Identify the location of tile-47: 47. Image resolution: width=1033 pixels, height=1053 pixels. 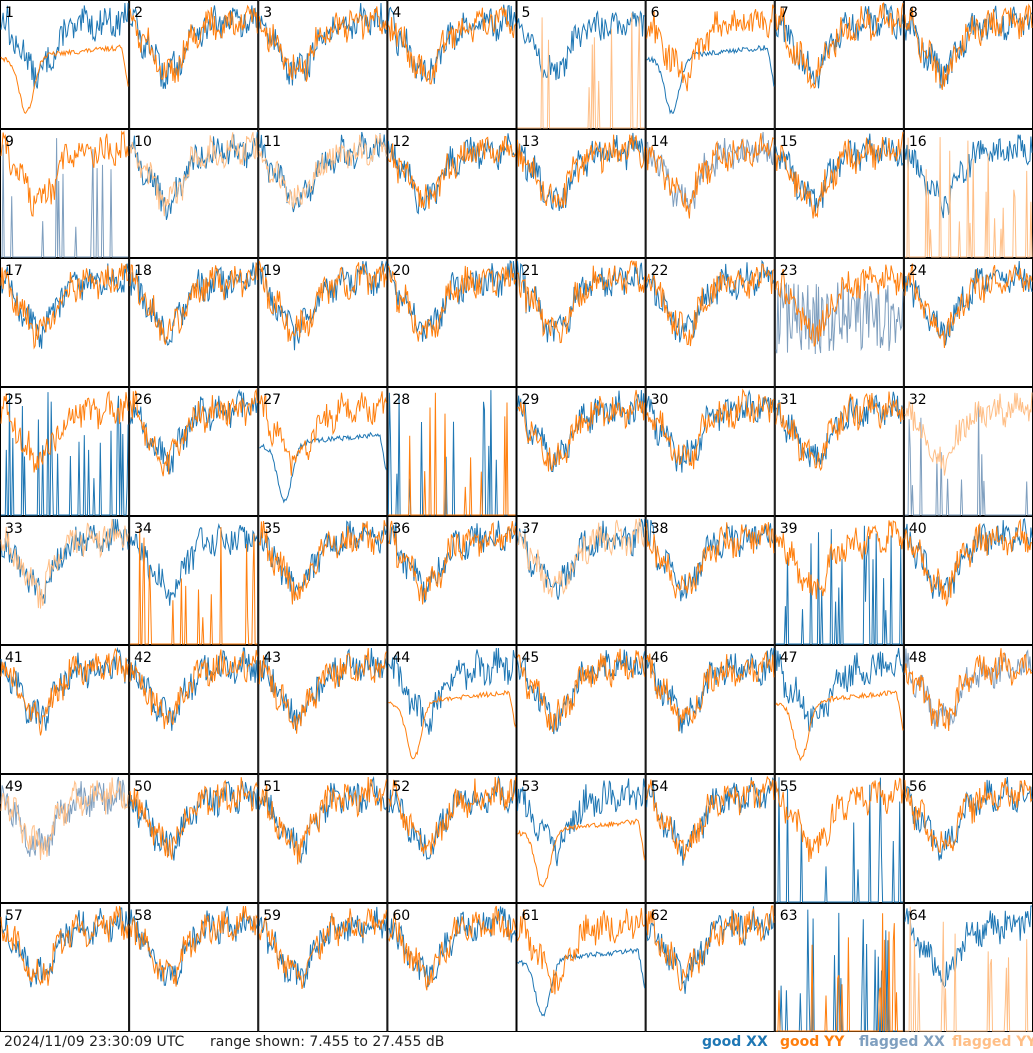
(839, 709).